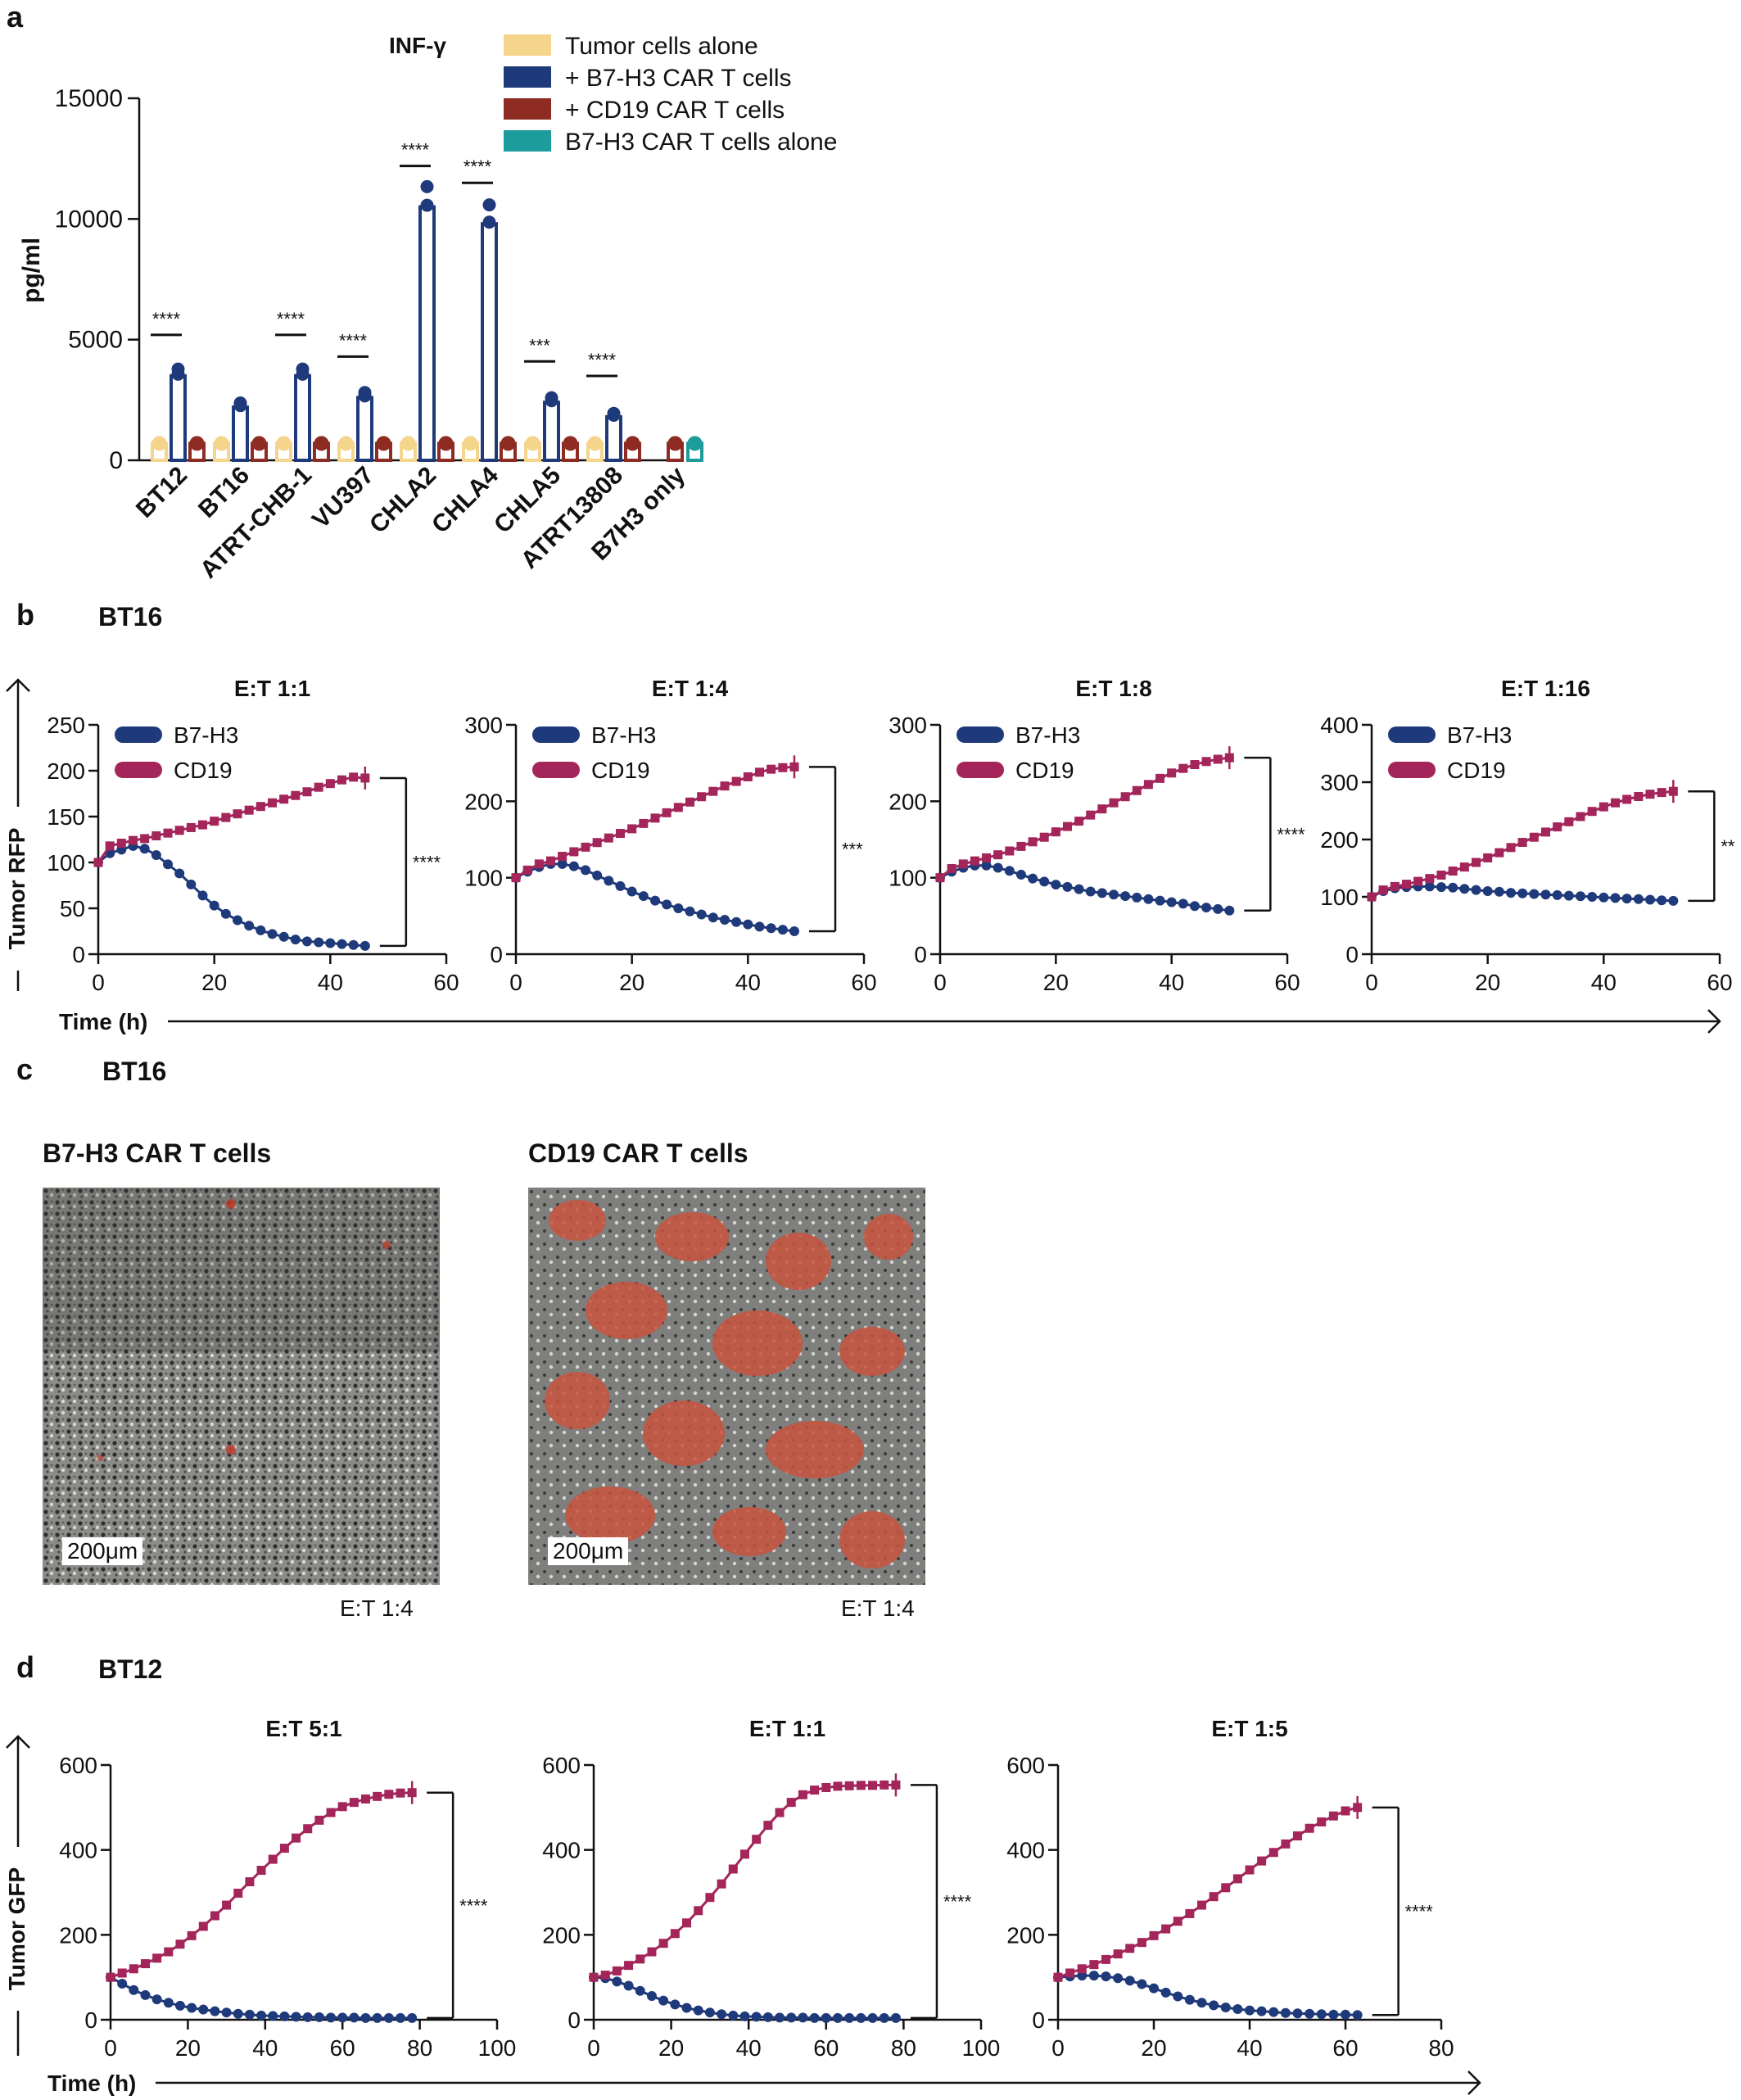  I want to click on a-point-BT12, so click(159, 443).